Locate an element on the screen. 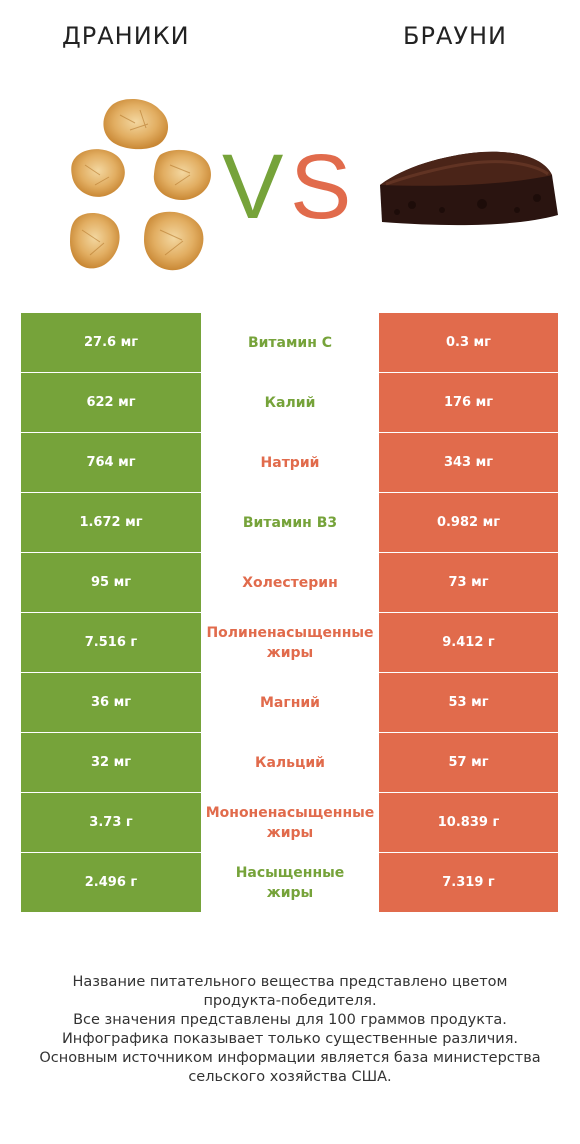  nutrient-name-line: Насыщенные is located at coordinates (290, 873).